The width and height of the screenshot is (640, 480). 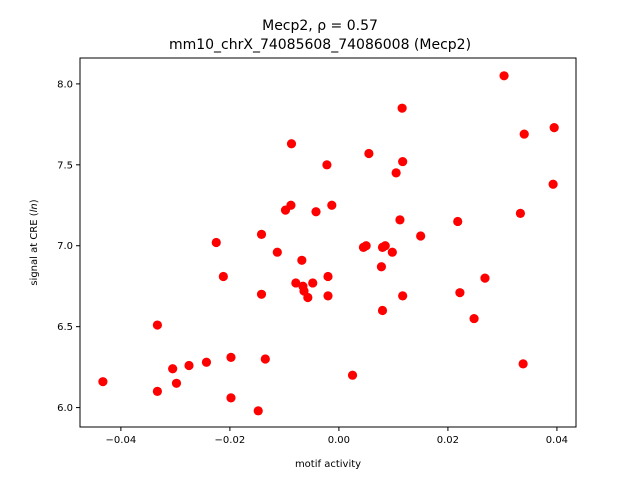 I want to click on x-axis: −0.04 −0.02 0.00 0.02 0.04, so click(x=337, y=436).